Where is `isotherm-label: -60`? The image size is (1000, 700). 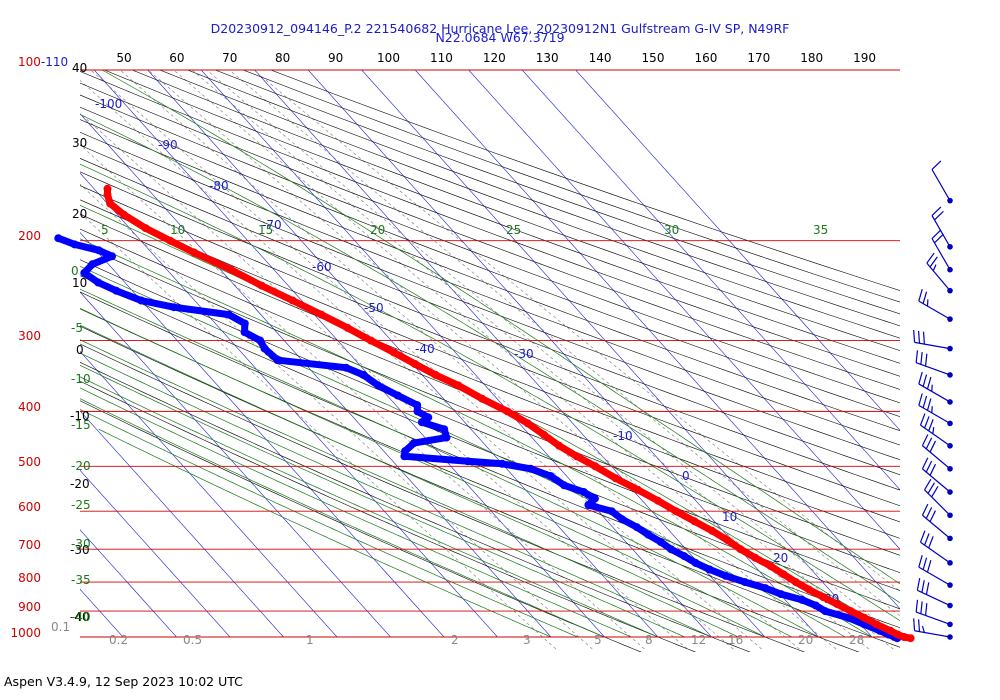
isotherm-label: -60 is located at coordinates (322, 267).